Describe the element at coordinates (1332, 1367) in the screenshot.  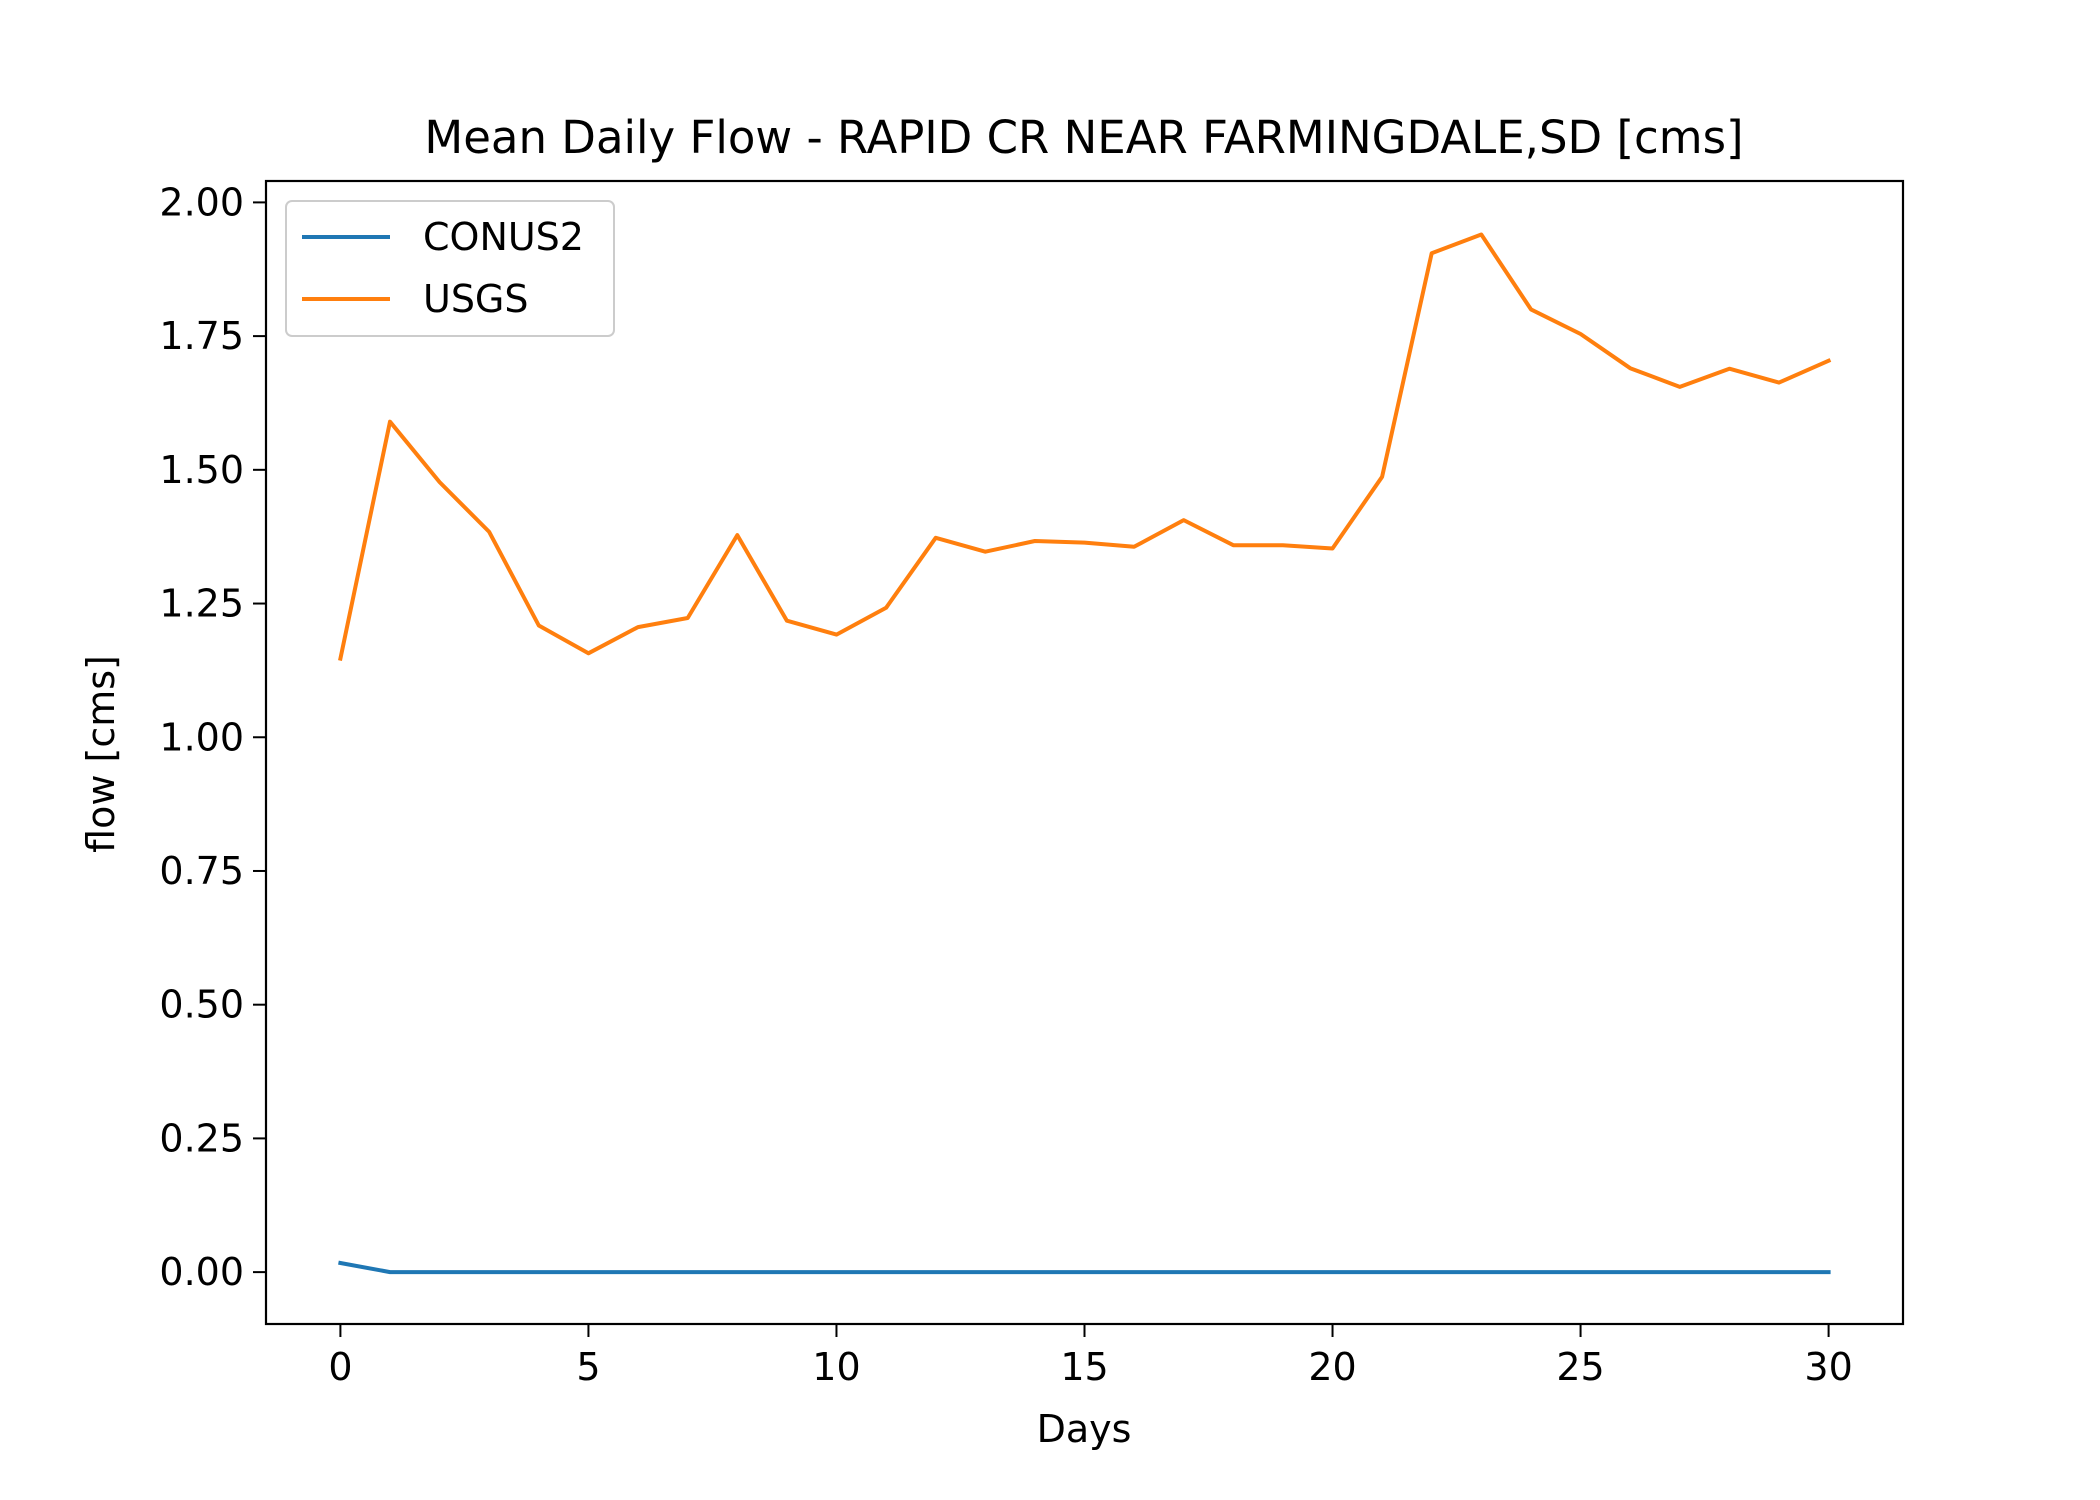
I see `x-tick-label: 20` at that location.